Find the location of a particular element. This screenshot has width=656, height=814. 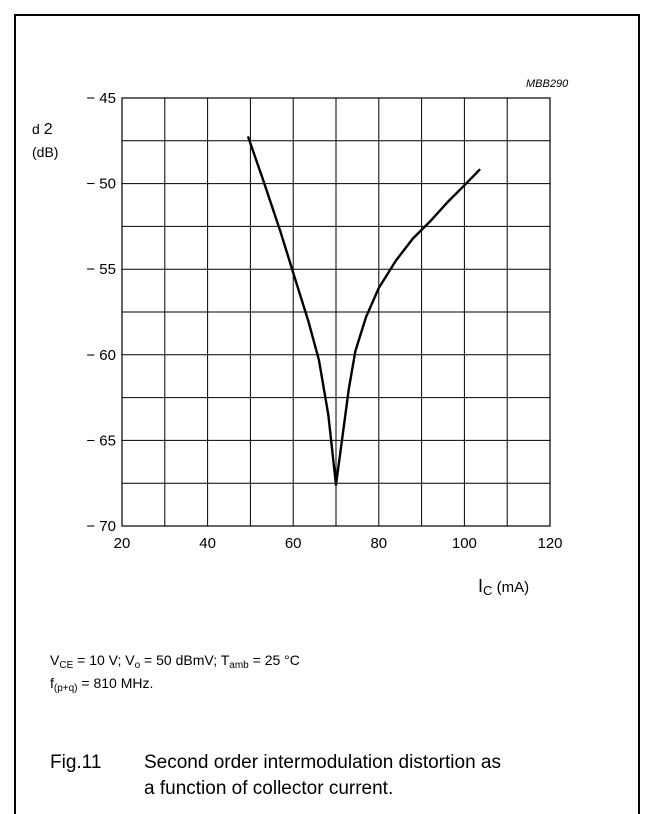

y-axis-unit: (dB) is located at coordinates (45, 152).